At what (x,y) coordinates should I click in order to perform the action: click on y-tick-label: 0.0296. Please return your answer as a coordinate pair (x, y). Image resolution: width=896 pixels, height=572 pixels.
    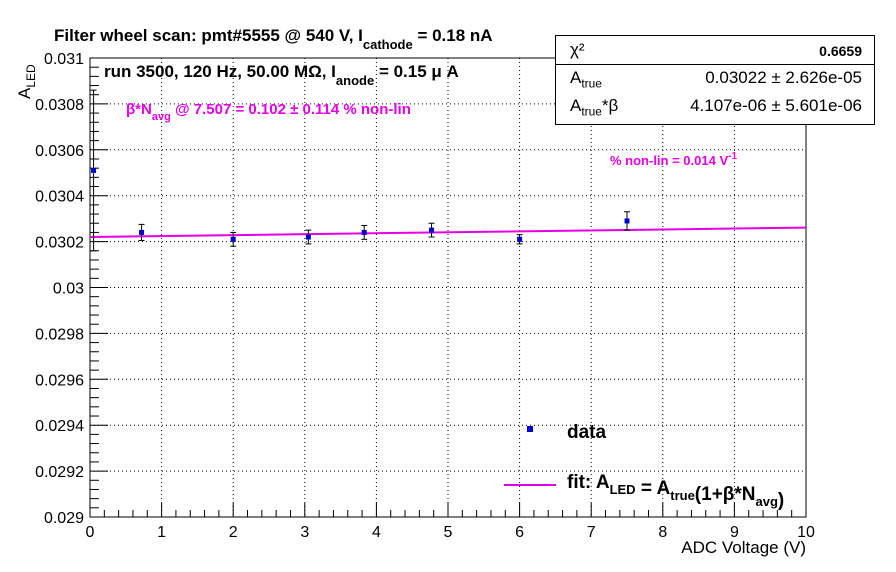
    Looking at the image, I should click on (59, 380).